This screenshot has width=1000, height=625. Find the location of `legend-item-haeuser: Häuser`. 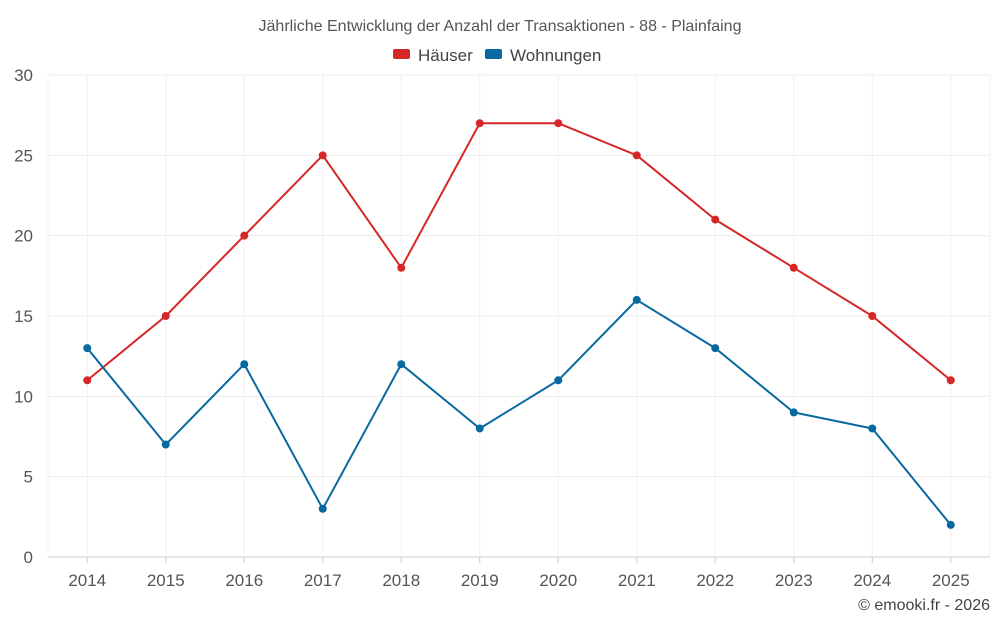

legend-item-haeuser: Häuser is located at coordinates (433, 55).